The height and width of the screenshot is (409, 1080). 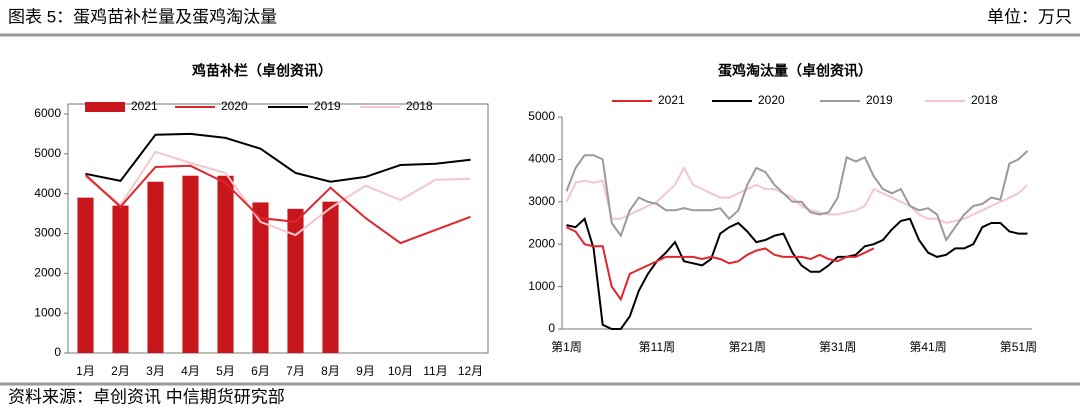 I want to click on x-tick-label: 第1周, so click(x=566, y=347).